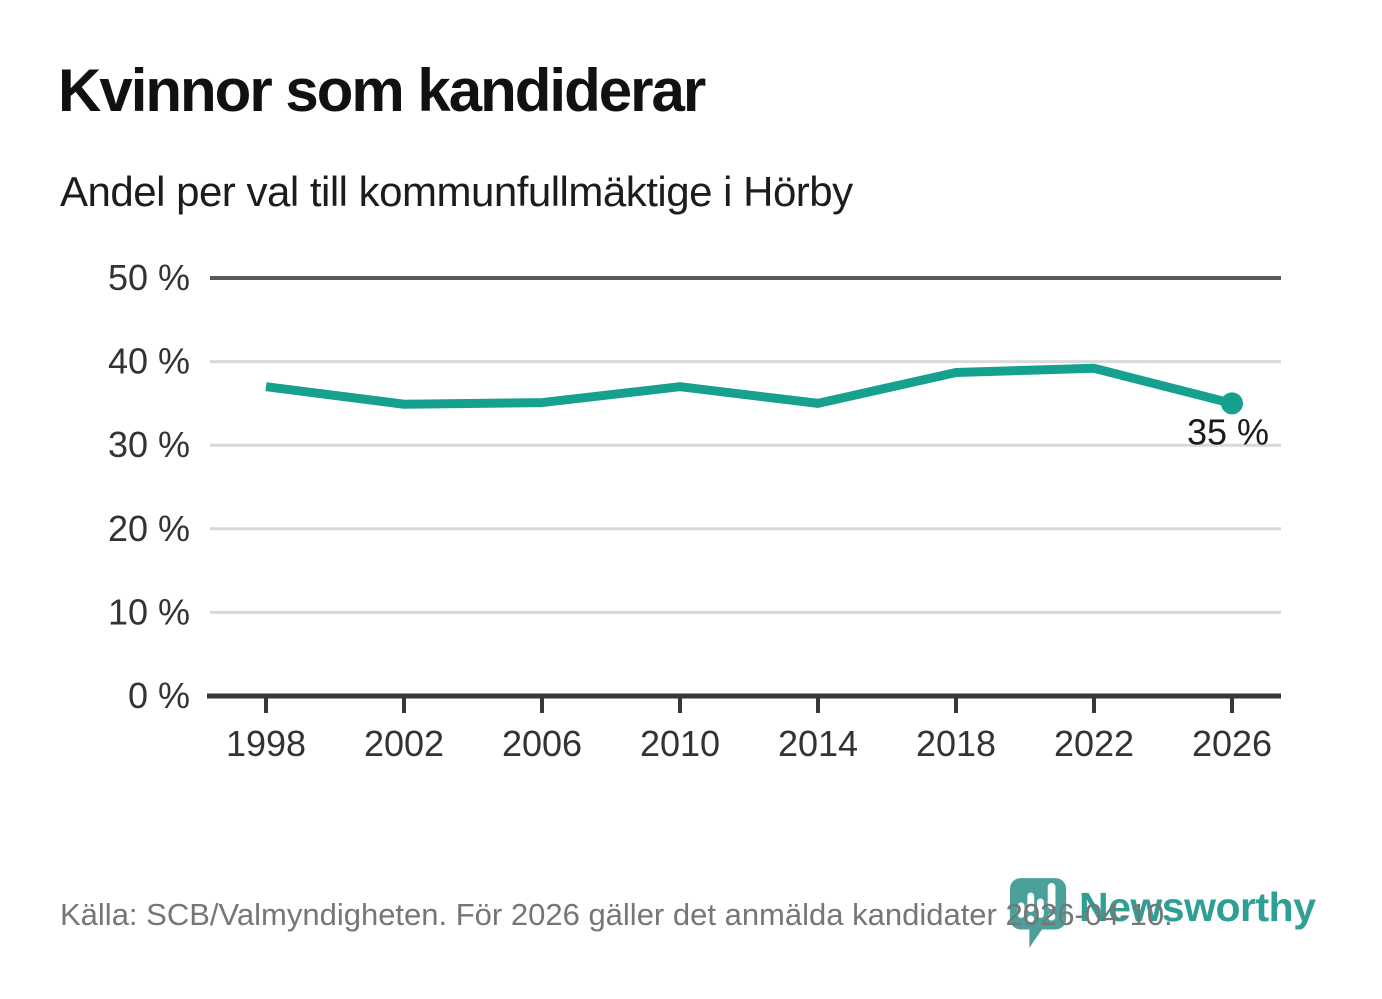 The height and width of the screenshot is (999, 1382). Describe the element at coordinates (1197, 907) in the screenshot. I see `newsworthy-logo-text: Newsworthy` at that location.